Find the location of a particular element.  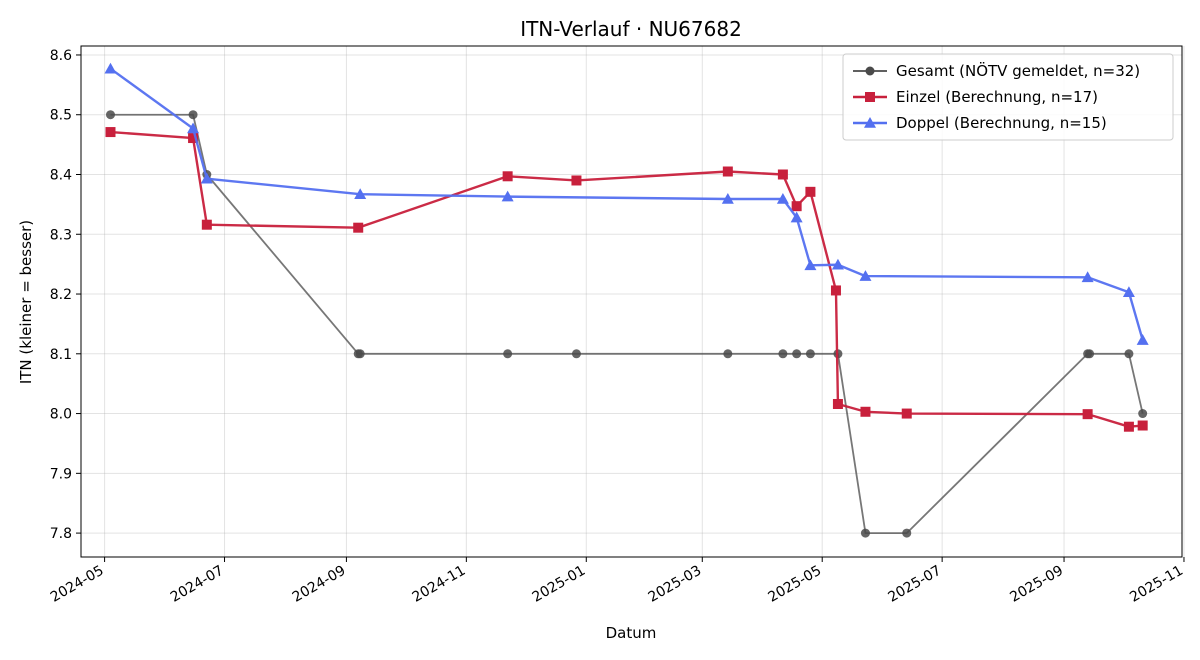

x-tick-label: 2025-05 is located at coordinates (795, 584).